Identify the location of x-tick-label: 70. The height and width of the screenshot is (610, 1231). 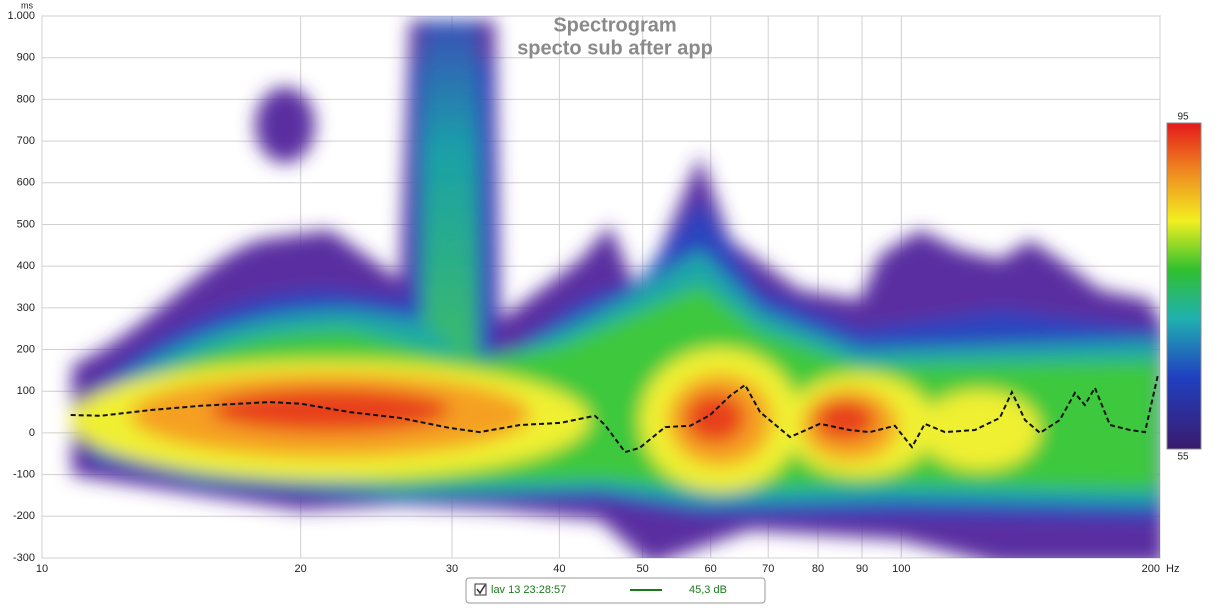
(768, 569).